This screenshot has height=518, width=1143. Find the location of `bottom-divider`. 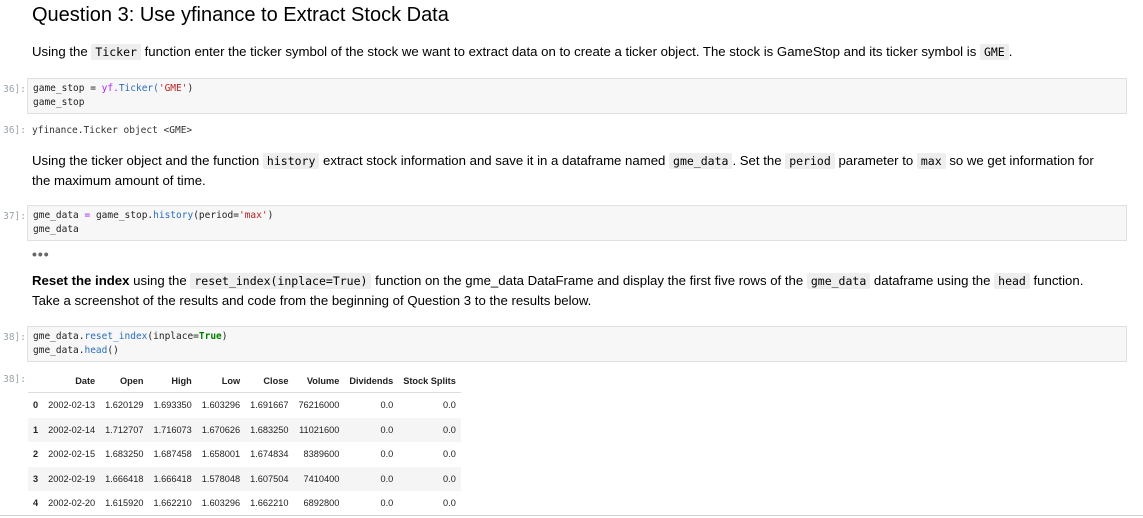

bottom-divider is located at coordinates (571, 515).